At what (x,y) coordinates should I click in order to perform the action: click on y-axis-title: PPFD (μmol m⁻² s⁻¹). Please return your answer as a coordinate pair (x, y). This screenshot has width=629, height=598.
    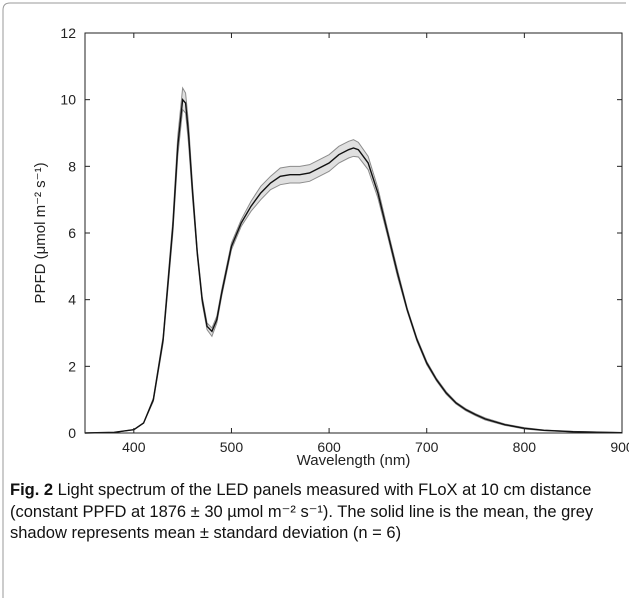
    Looking at the image, I should click on (40, 232).